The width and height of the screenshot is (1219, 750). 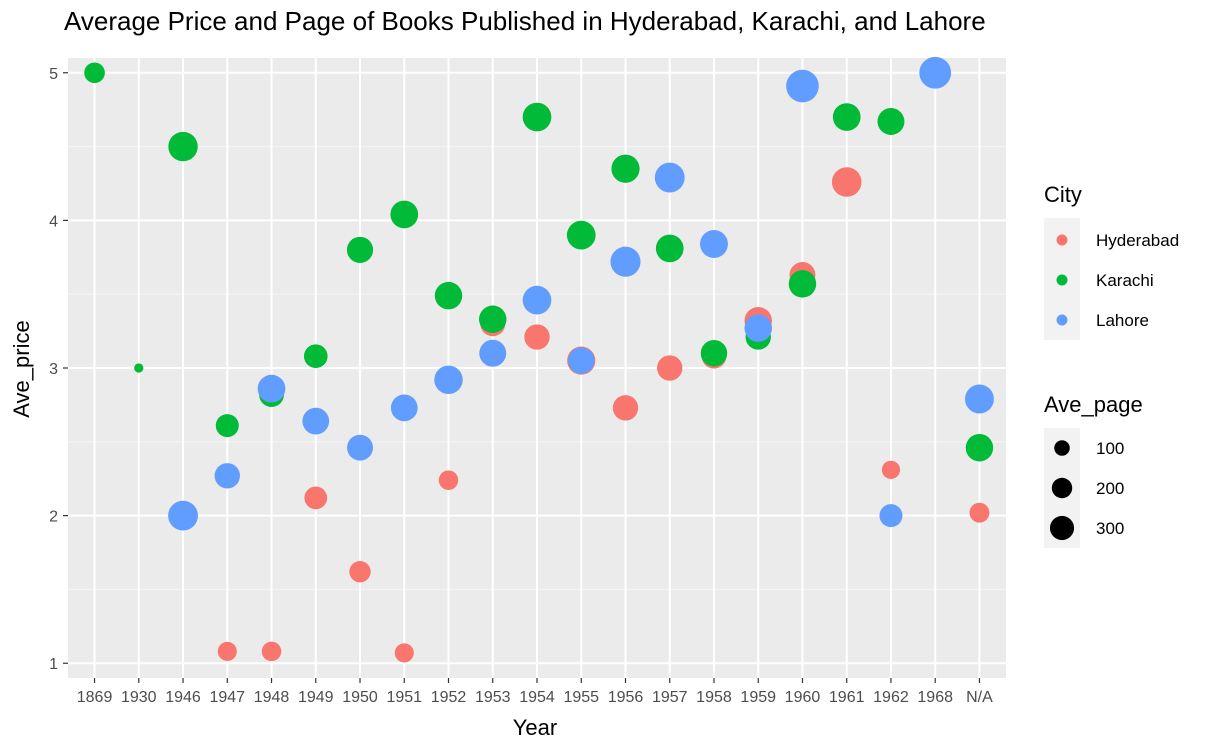 What do you see at coordinates (315, 356) in the screenshot?
I see `point-karachi-1949` at bounding box center [315, 356].